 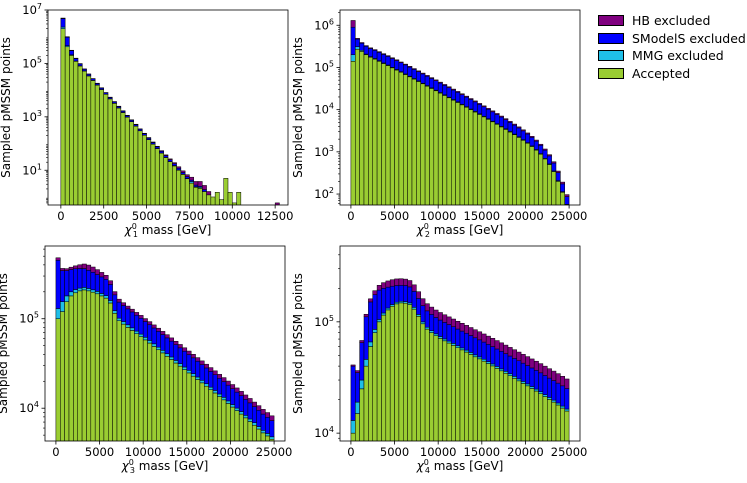 What do you see at coordinates (611, 55) in the screenshot?
I see `legend-swatch-mmg` at bounding box center [611, 55].